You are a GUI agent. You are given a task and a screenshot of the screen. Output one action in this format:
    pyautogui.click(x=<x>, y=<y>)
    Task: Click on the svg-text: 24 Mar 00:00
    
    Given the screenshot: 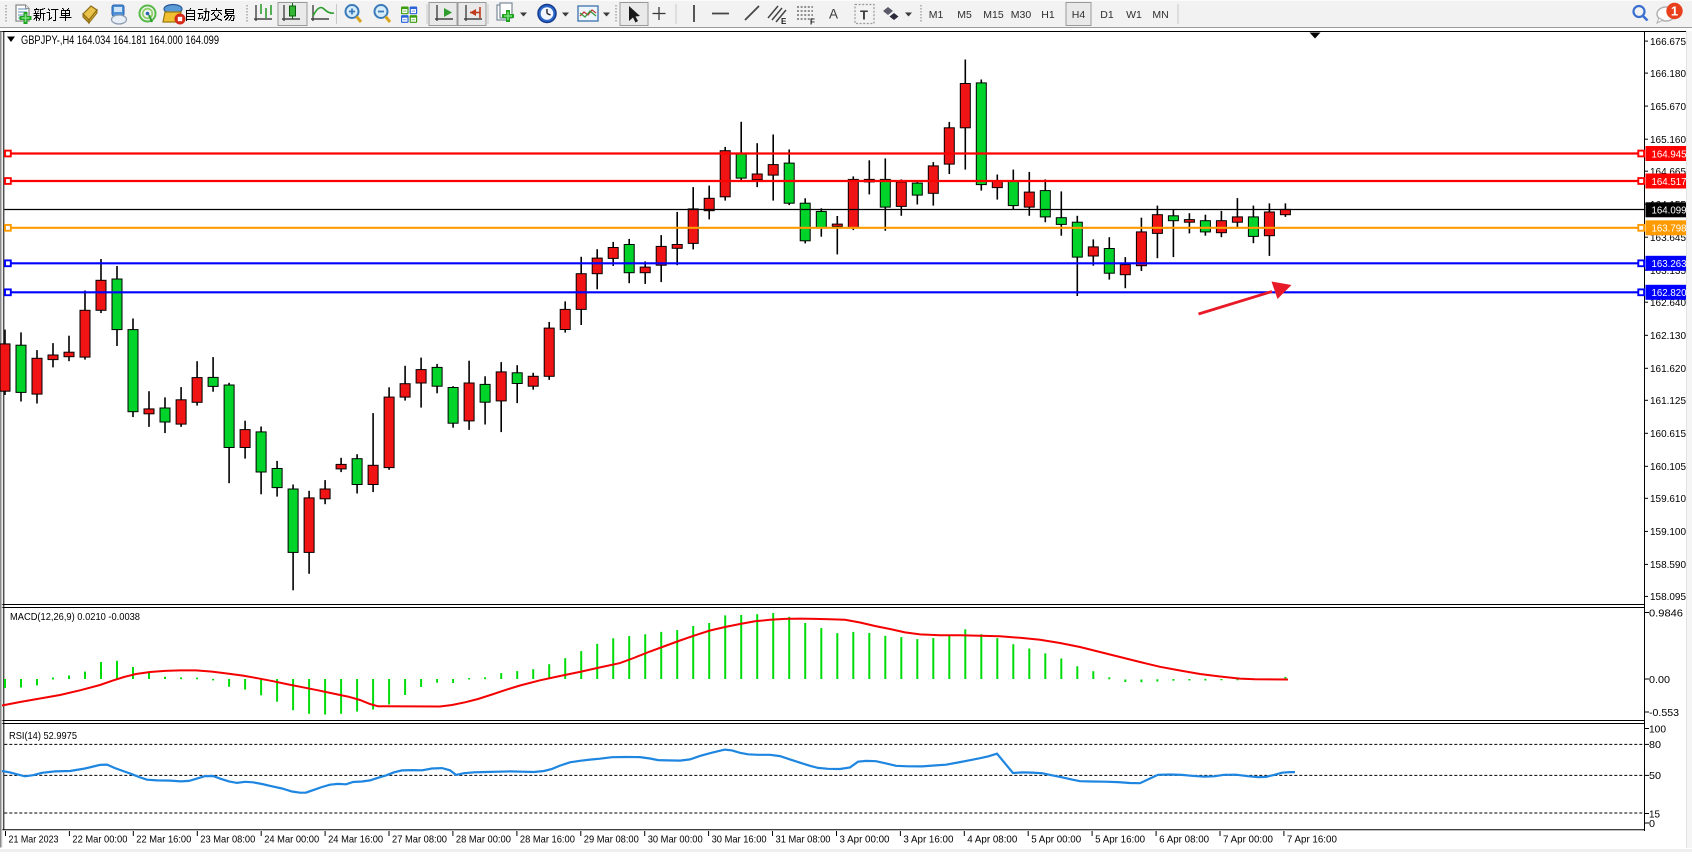 What is the action you would take?
    pyautogui.click(x=291, y=840)
    